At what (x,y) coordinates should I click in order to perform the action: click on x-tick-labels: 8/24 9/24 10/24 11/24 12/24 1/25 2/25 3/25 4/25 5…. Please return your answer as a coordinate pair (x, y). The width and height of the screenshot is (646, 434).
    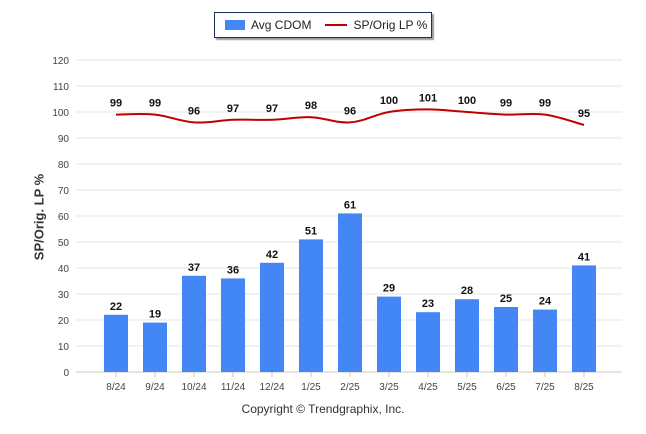
    Looking at the image, I should click on (350, 382).